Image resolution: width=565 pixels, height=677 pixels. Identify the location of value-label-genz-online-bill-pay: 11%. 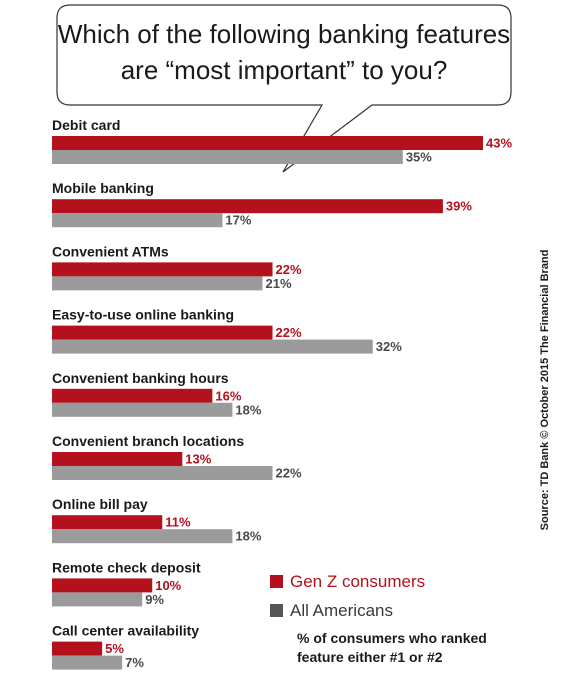
(178, 522).